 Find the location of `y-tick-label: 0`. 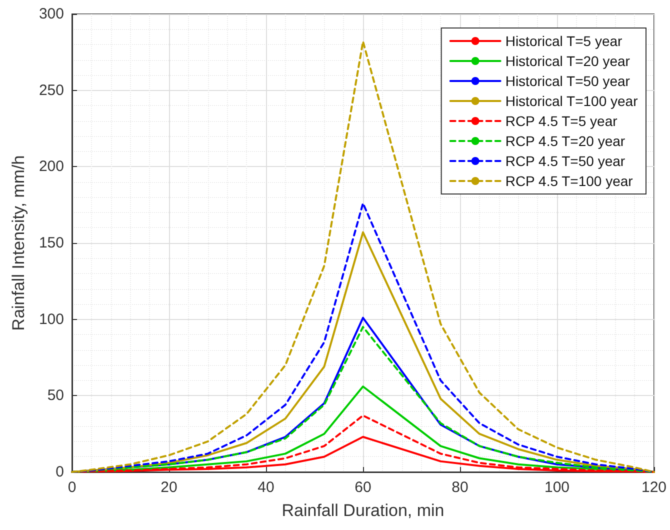

y-tick-label: 0 is located at coordinates (60, 472).